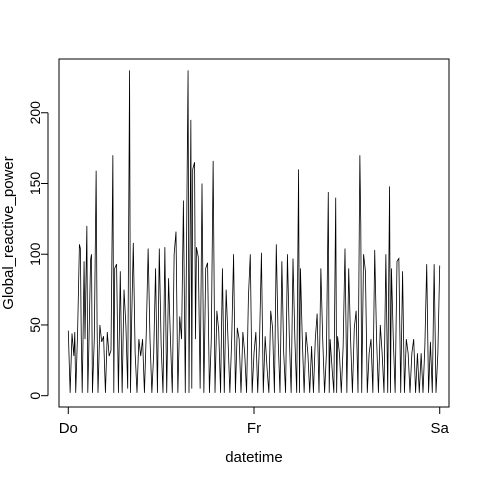 The image size is (480, 480). Describe the element at coordinates (35, 325) in the screenshot. I see `y-tick-label-1: 50` at that location.